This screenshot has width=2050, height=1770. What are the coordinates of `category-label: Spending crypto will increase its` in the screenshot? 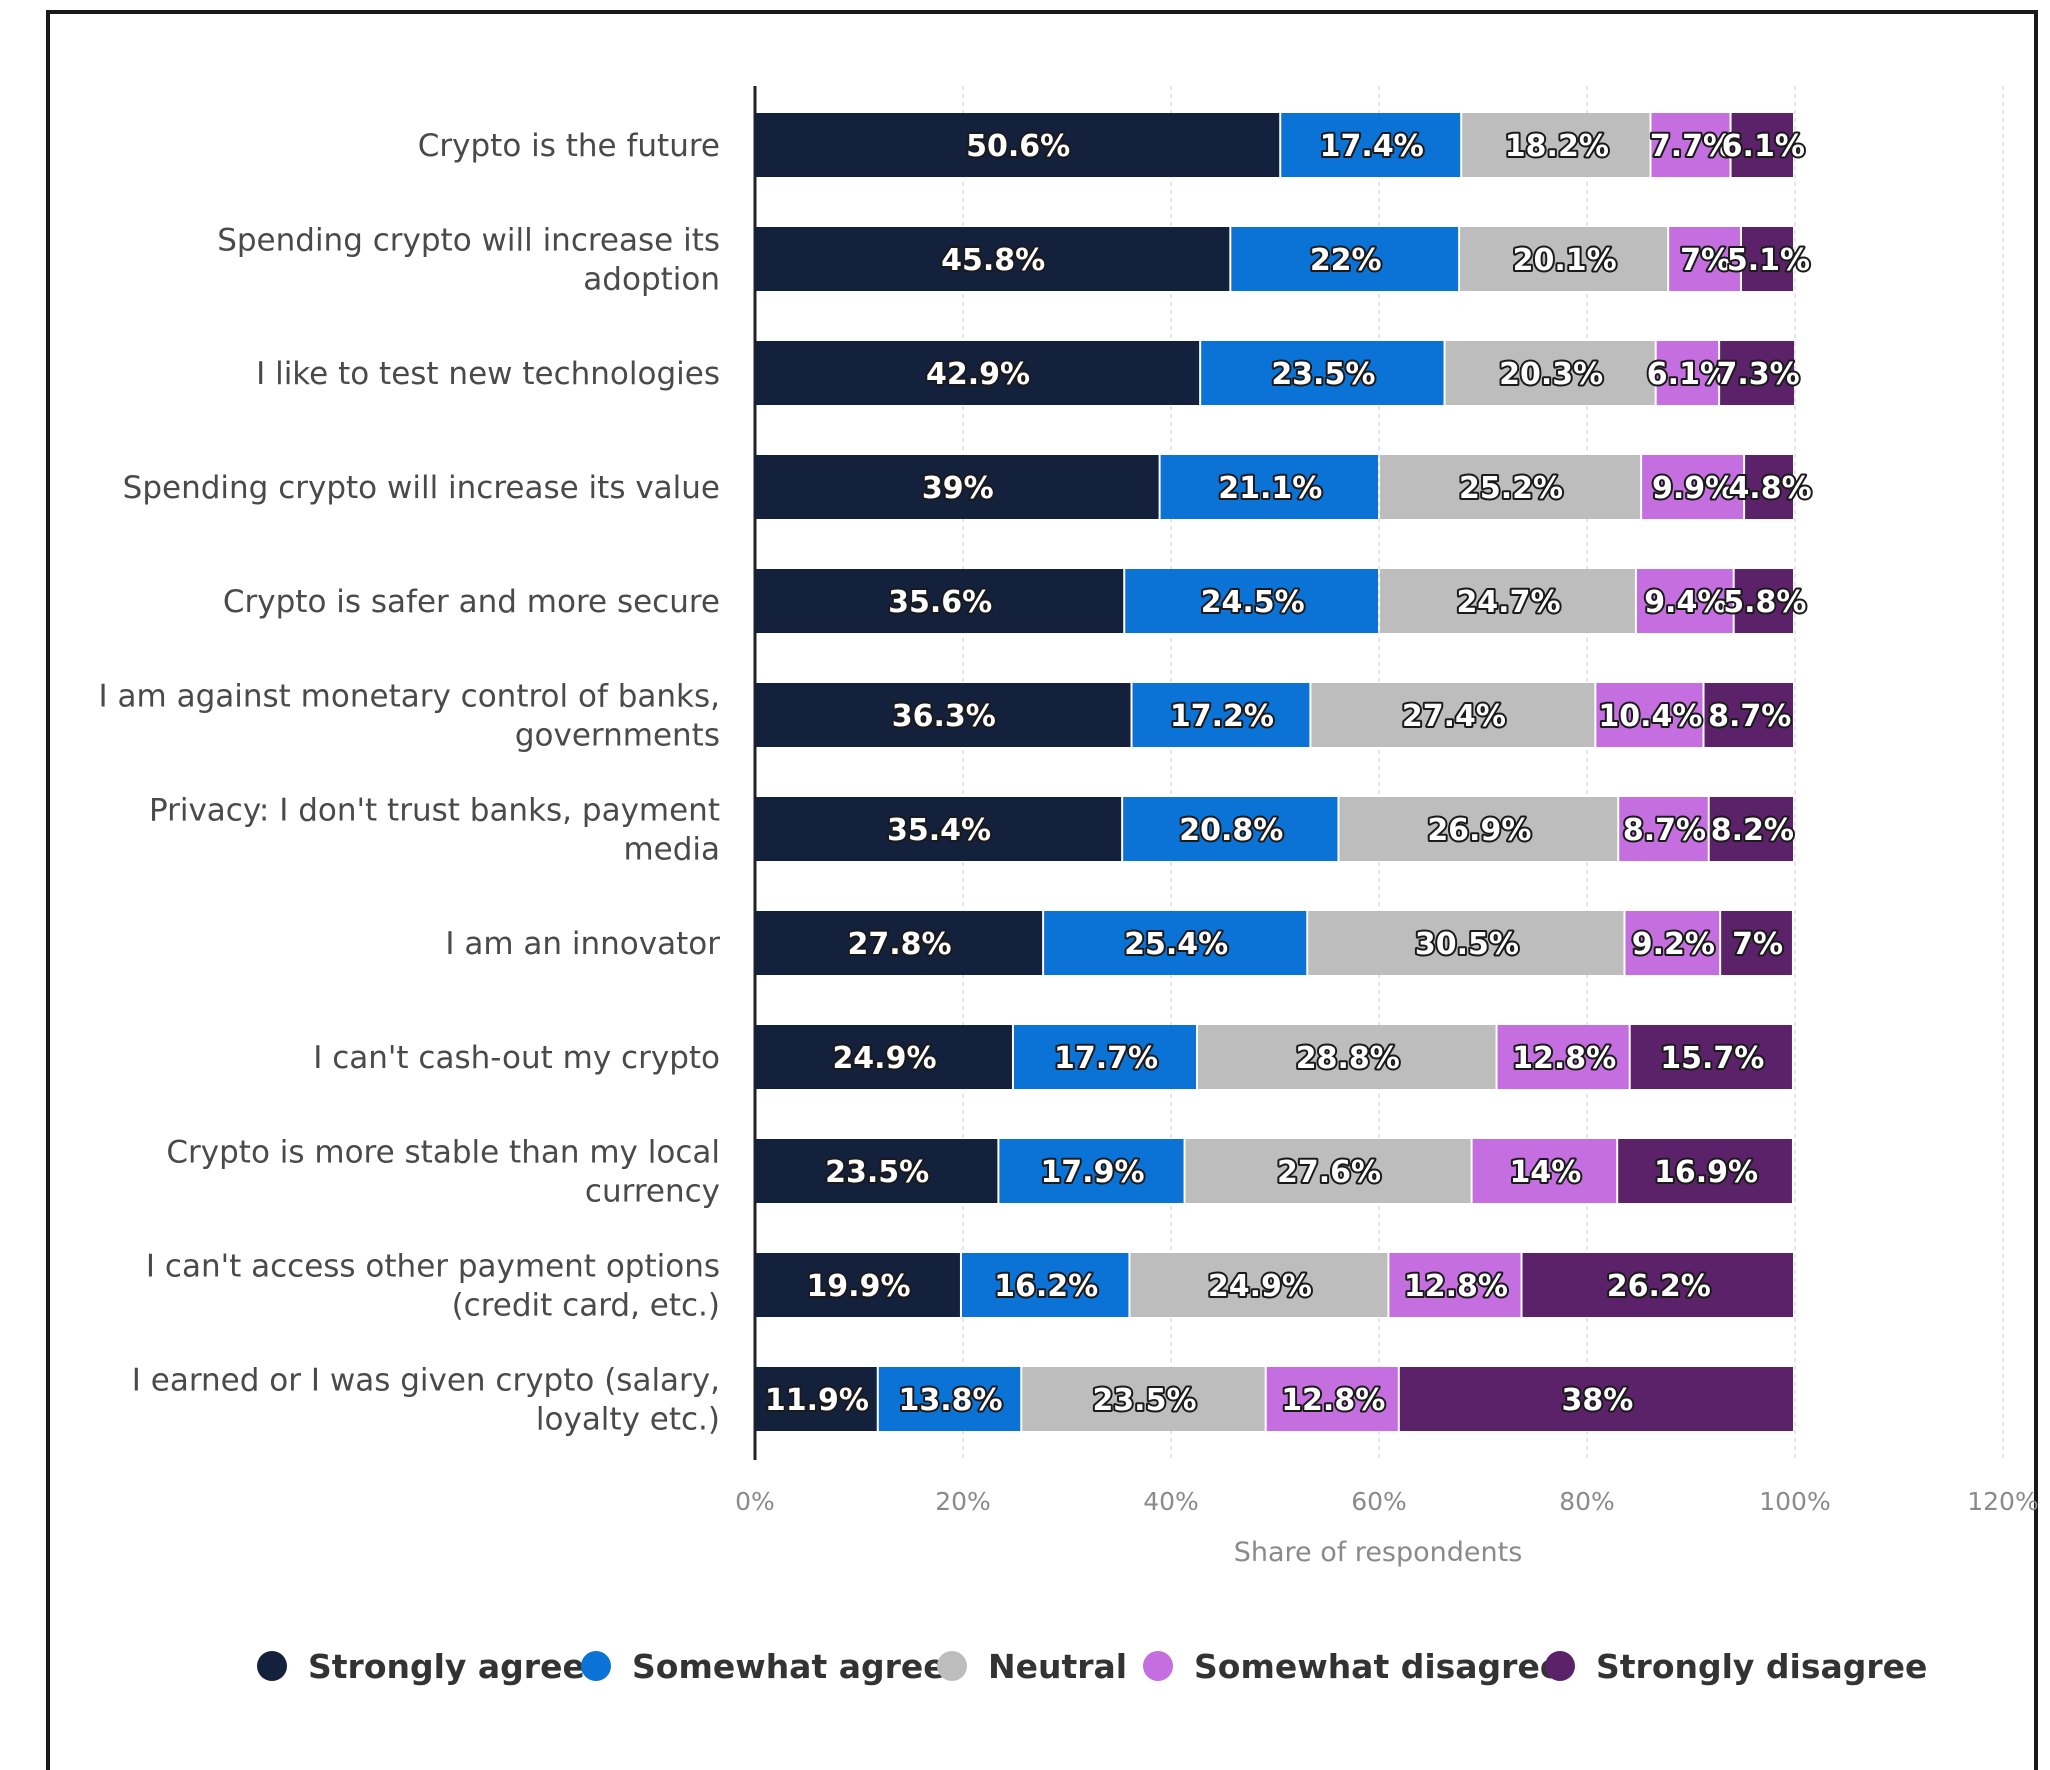 It's located at (468, 241).